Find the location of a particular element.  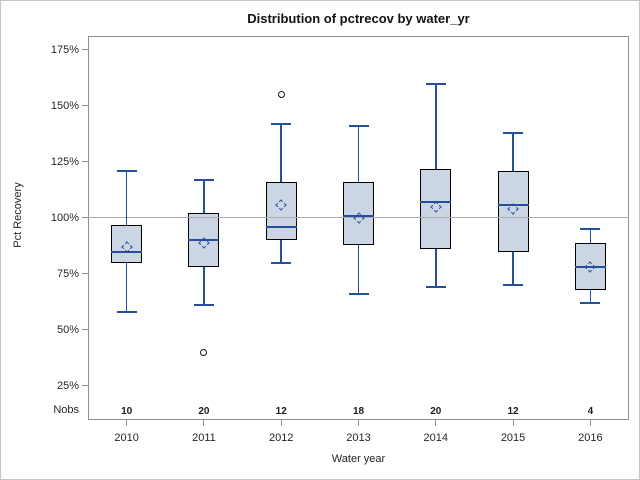

y-tick-label-25: 25% is located at coordinates (67, 385).